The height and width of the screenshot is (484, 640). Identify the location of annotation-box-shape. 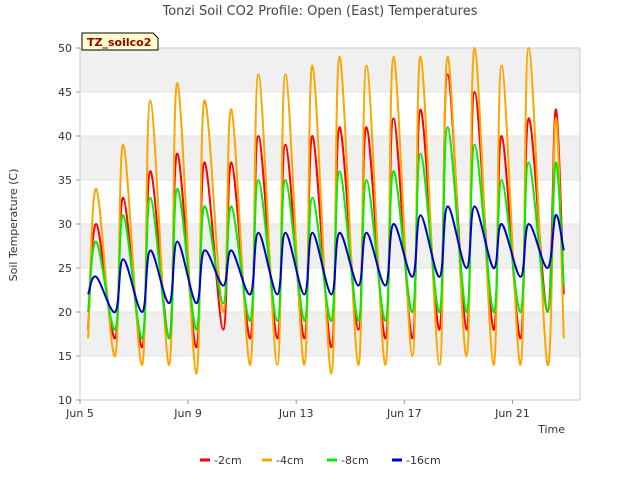
(120, 41).